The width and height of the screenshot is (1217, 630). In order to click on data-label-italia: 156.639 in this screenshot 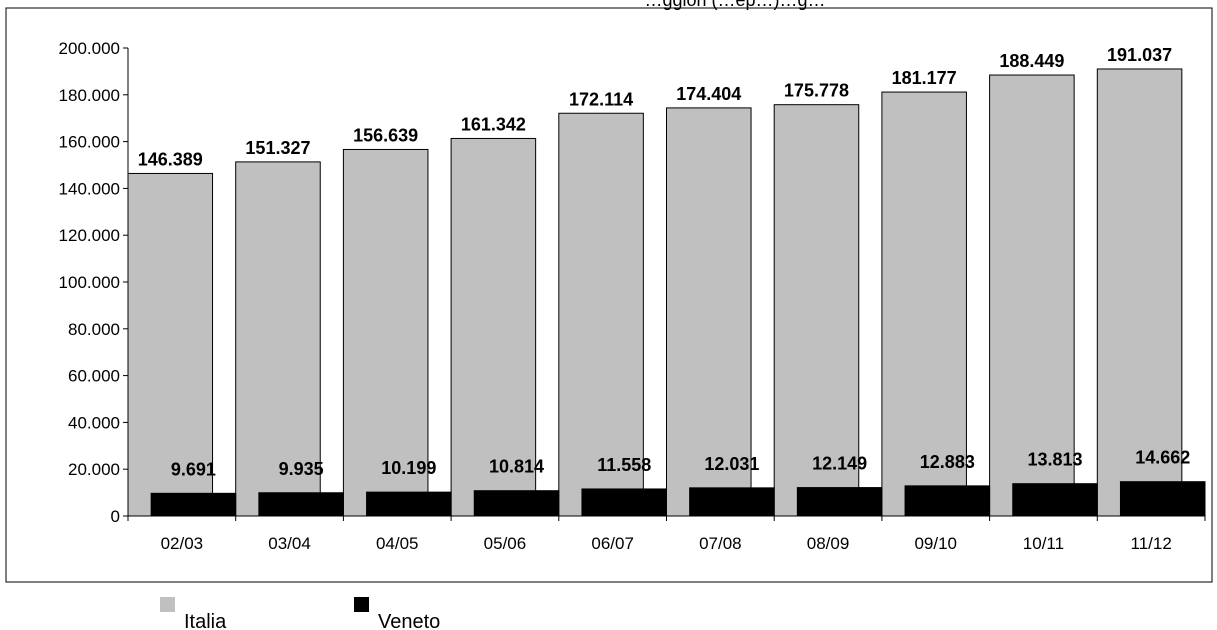, I will do `click(385, 135)`.